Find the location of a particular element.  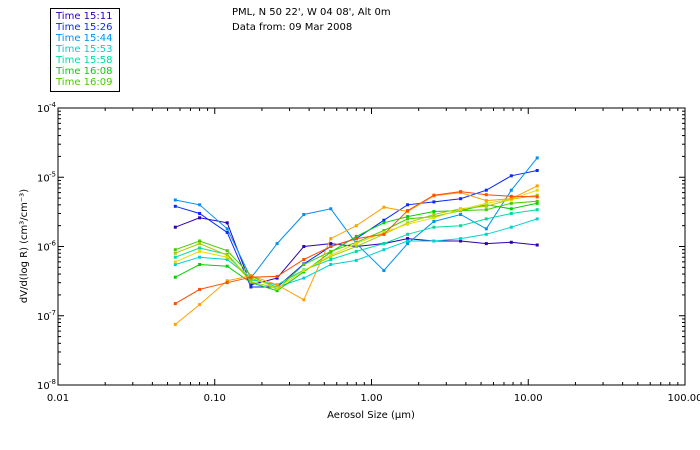

legend-entry: Time 15:44 is located at coordinates (84, 38).